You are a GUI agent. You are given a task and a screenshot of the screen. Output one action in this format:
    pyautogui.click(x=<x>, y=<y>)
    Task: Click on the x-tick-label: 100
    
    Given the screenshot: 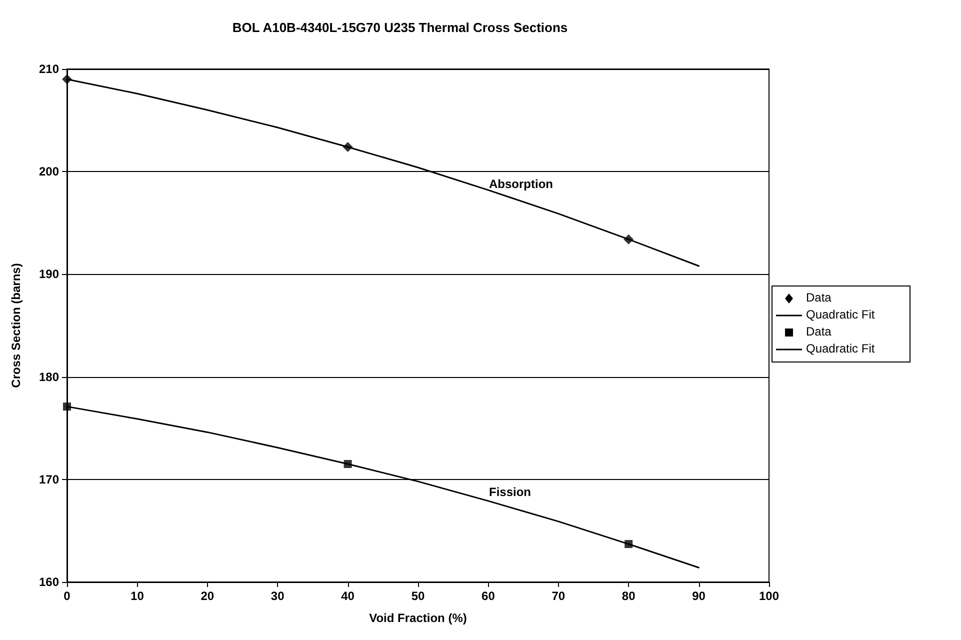 What is the action you would take?
    pyautogui.click(x=769, y=596)
    